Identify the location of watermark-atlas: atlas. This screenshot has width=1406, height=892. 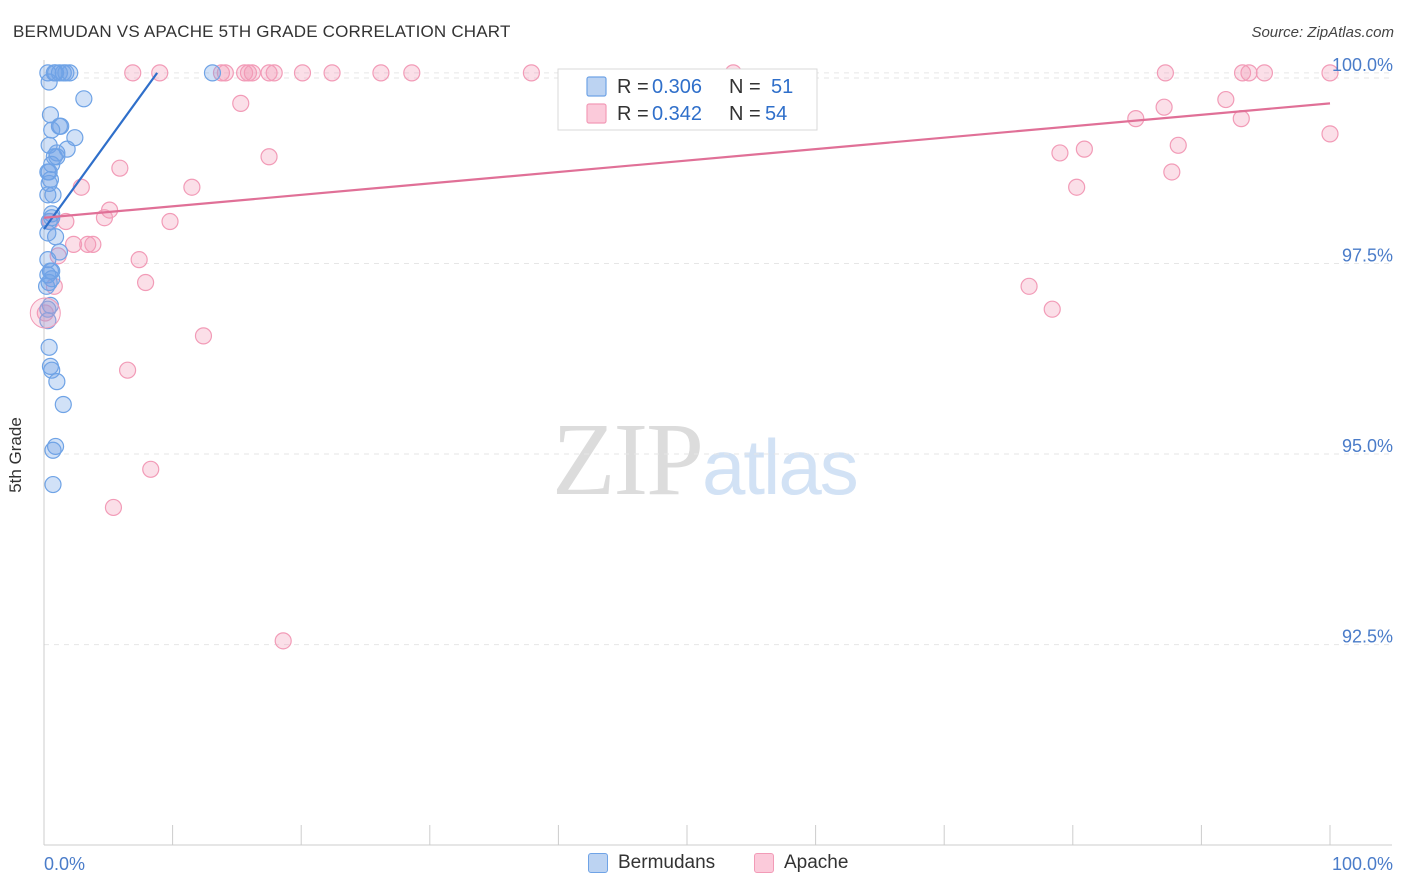
(780, 467).